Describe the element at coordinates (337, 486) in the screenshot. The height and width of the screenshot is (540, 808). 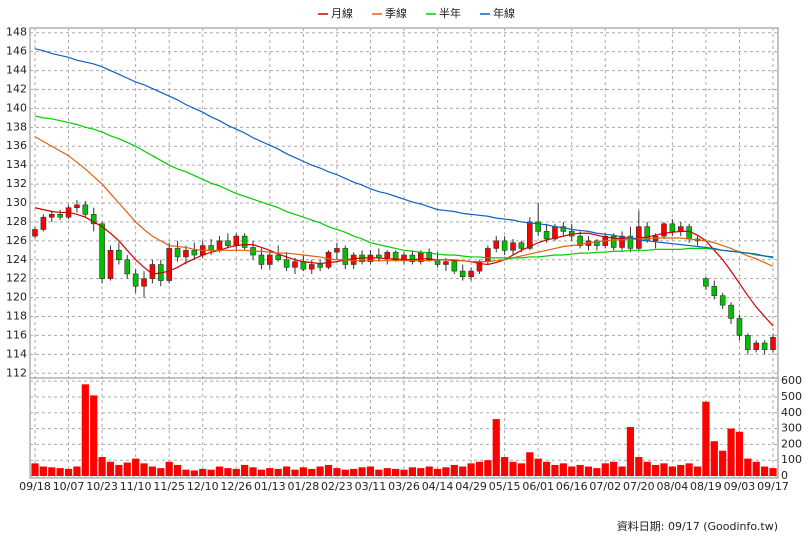
I see `x-tick-label: 02/23` at that location.